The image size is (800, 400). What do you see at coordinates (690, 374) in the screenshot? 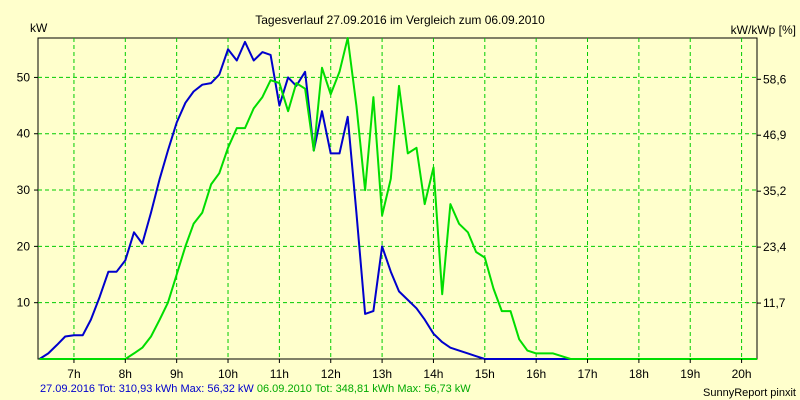
I see `x-tick-label: 19h` at bounding box center [690, 374].